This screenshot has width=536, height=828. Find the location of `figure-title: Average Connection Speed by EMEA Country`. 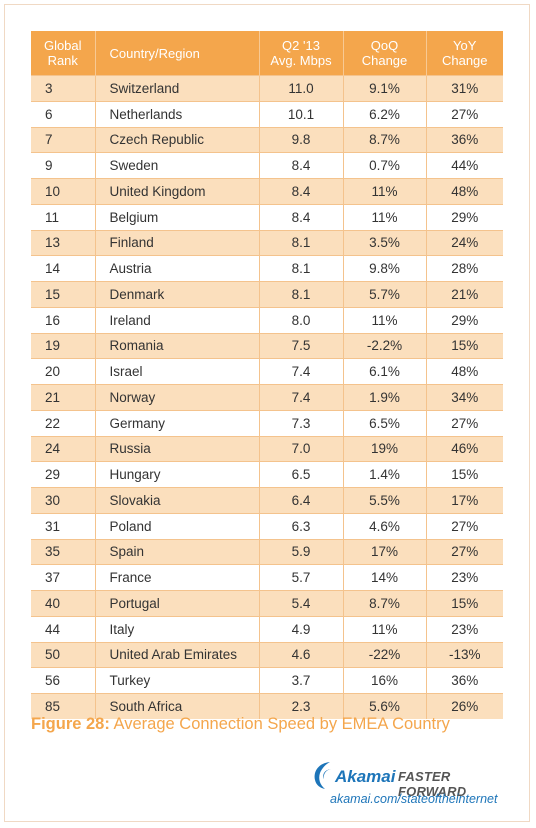

figure-title: Average Connection Speed by EMEA Country is located at coordinates (281, 724).